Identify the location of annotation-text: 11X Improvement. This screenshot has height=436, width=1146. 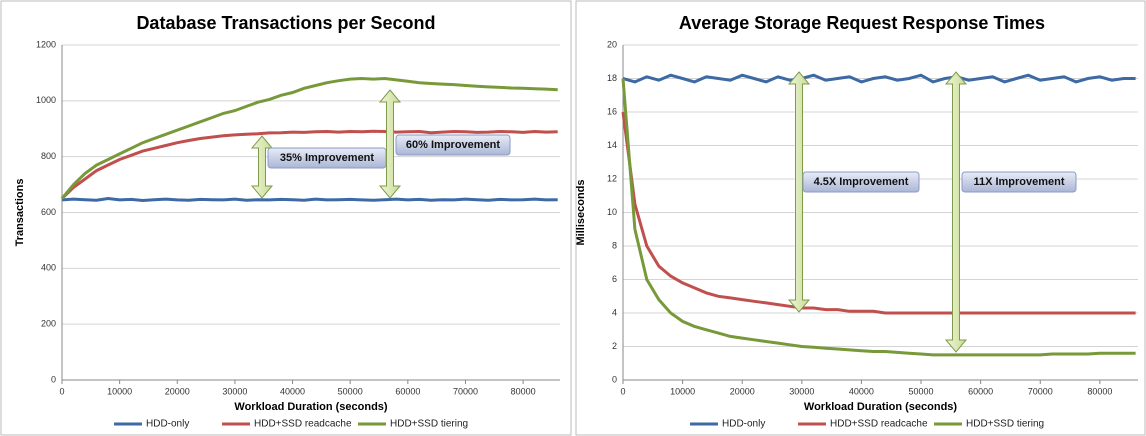
(1018, 182).